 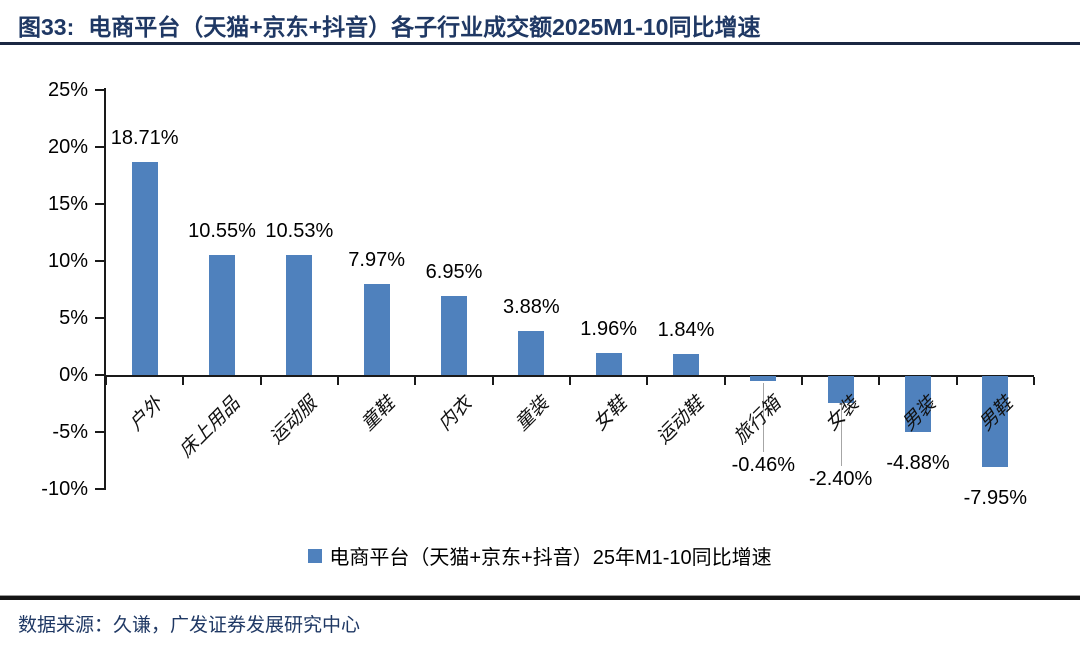 I want to click on value-label: 1.96%, so click(x=609, y=329).